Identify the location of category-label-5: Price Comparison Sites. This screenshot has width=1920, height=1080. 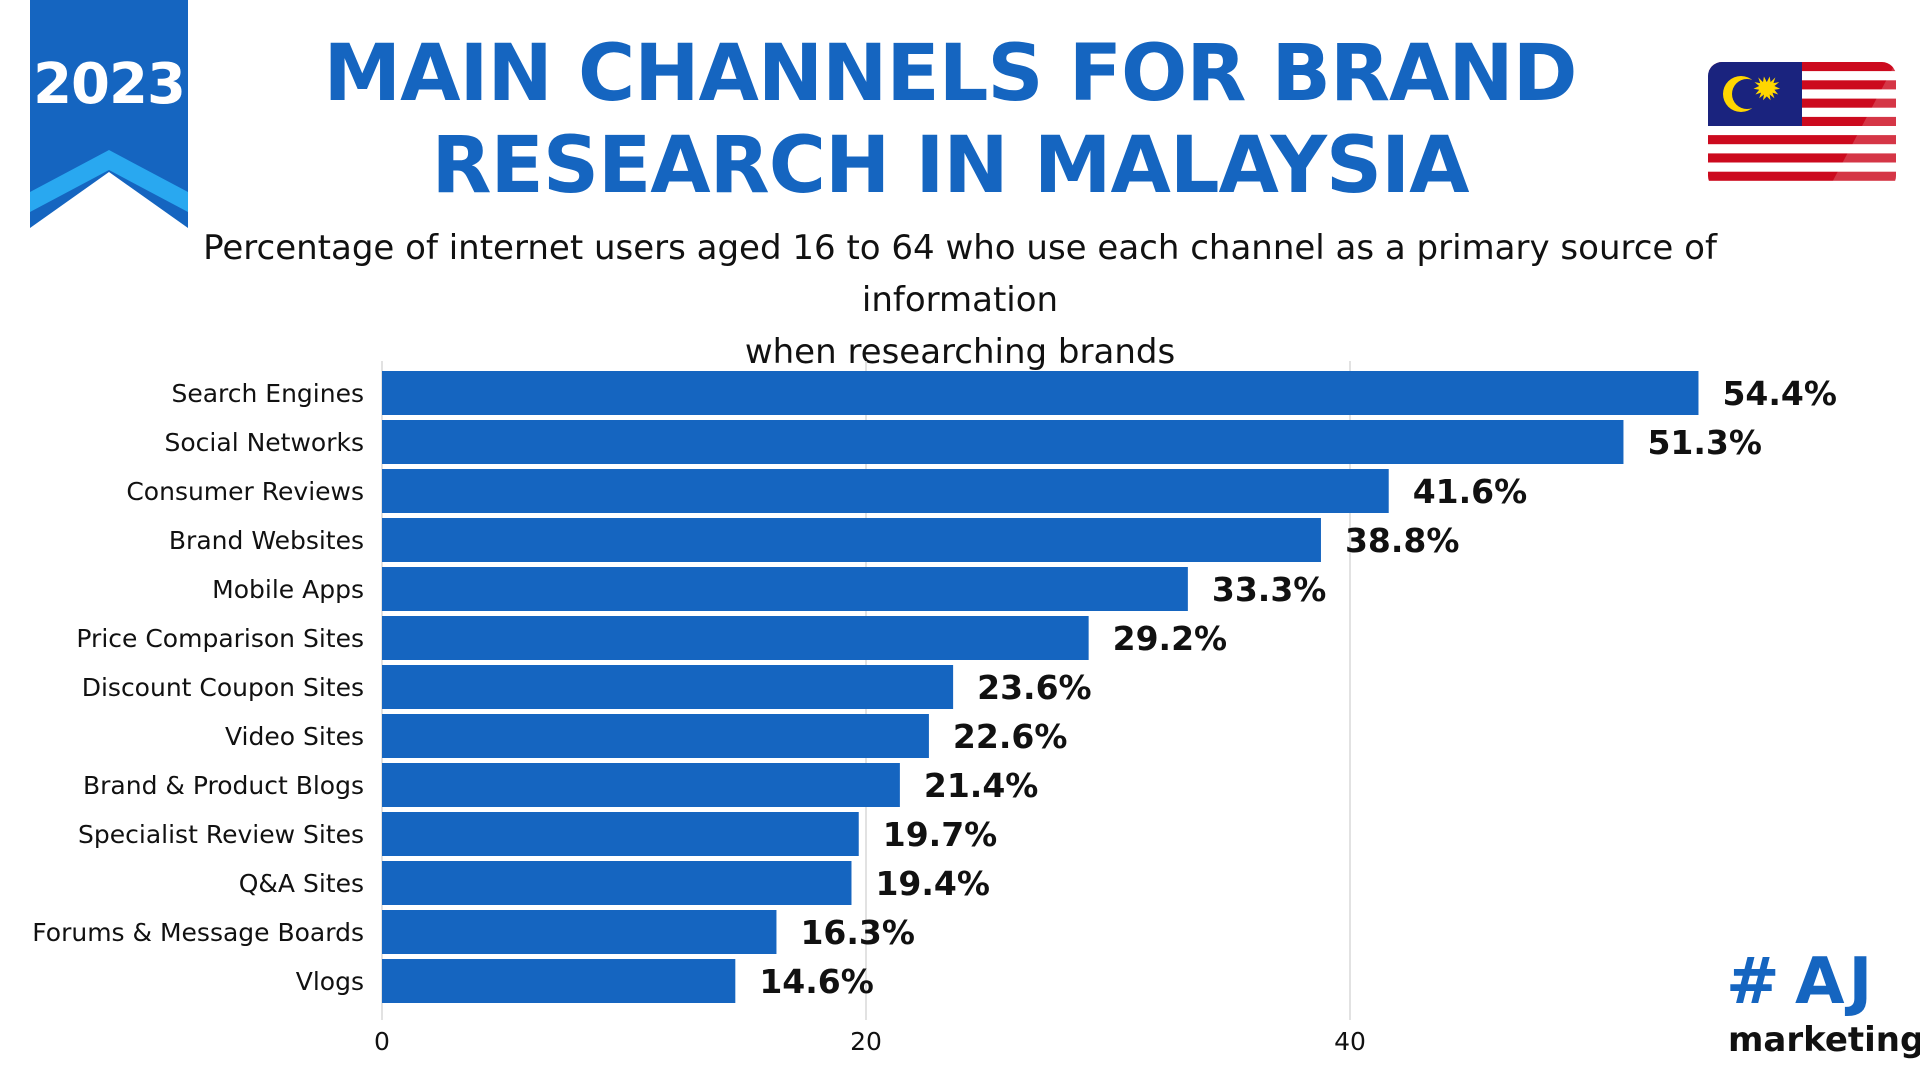
(220, 638).